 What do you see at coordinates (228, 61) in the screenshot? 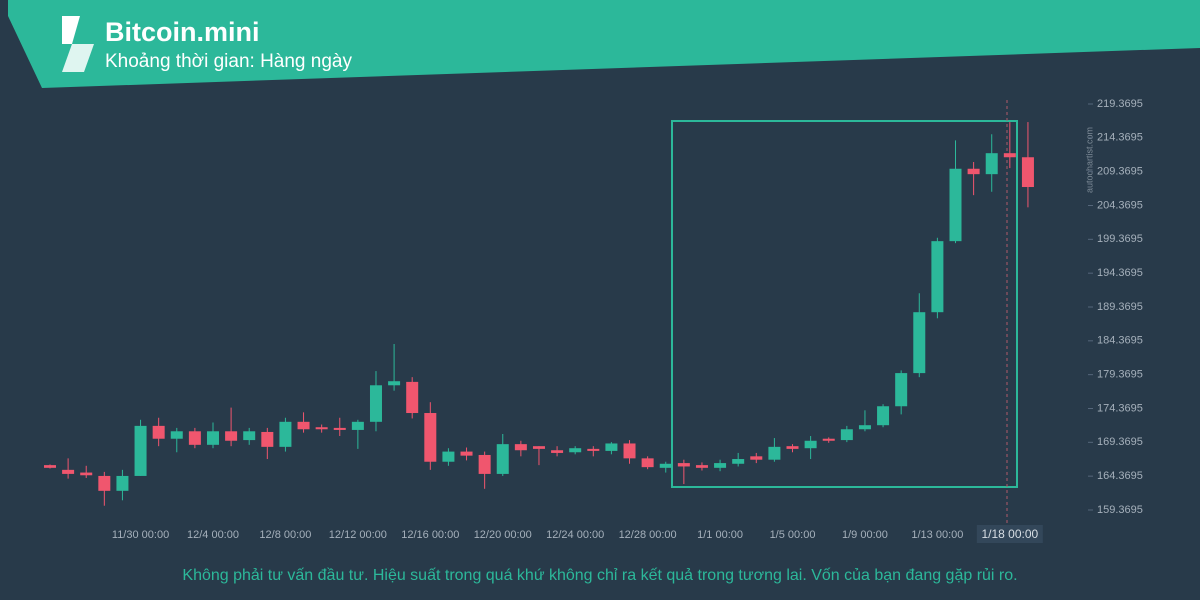
I see `chart-subtitle: Khoảng thời gian: Hàng ngày` at bounding box center [228, 61].